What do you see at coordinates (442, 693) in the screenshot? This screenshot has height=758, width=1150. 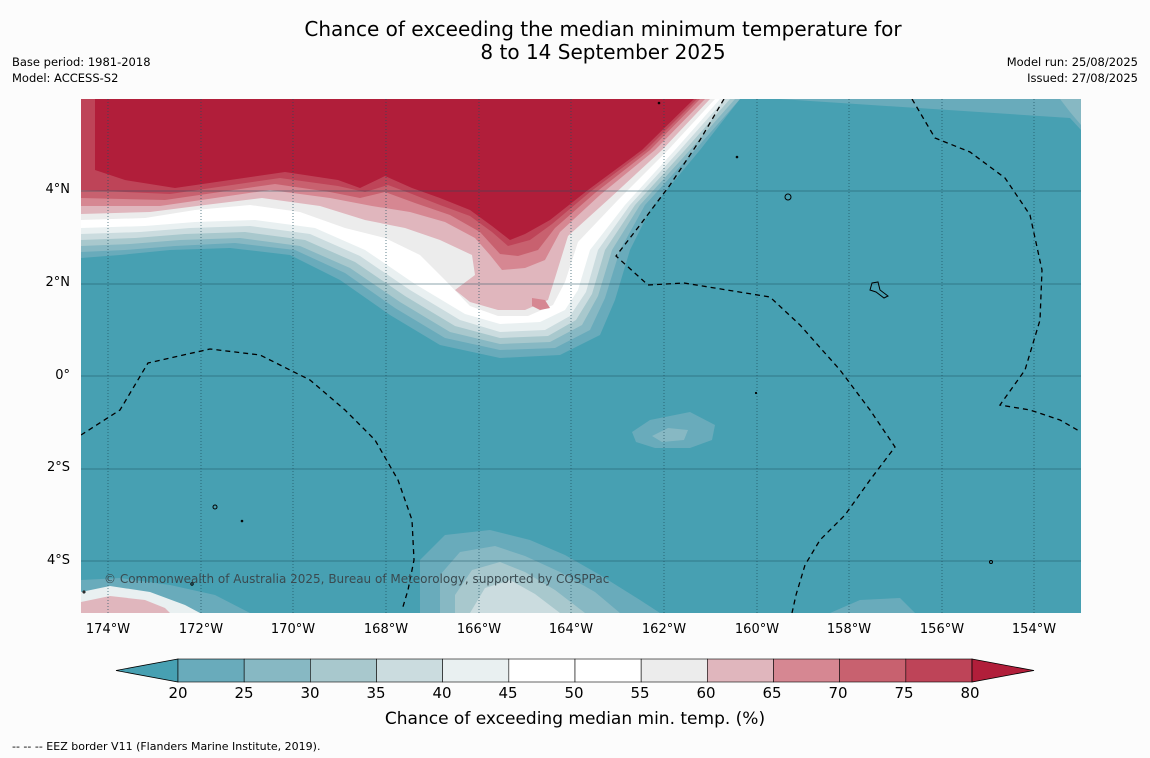 I see `colorbar-tick: 40` at bounding box center [442, 693].